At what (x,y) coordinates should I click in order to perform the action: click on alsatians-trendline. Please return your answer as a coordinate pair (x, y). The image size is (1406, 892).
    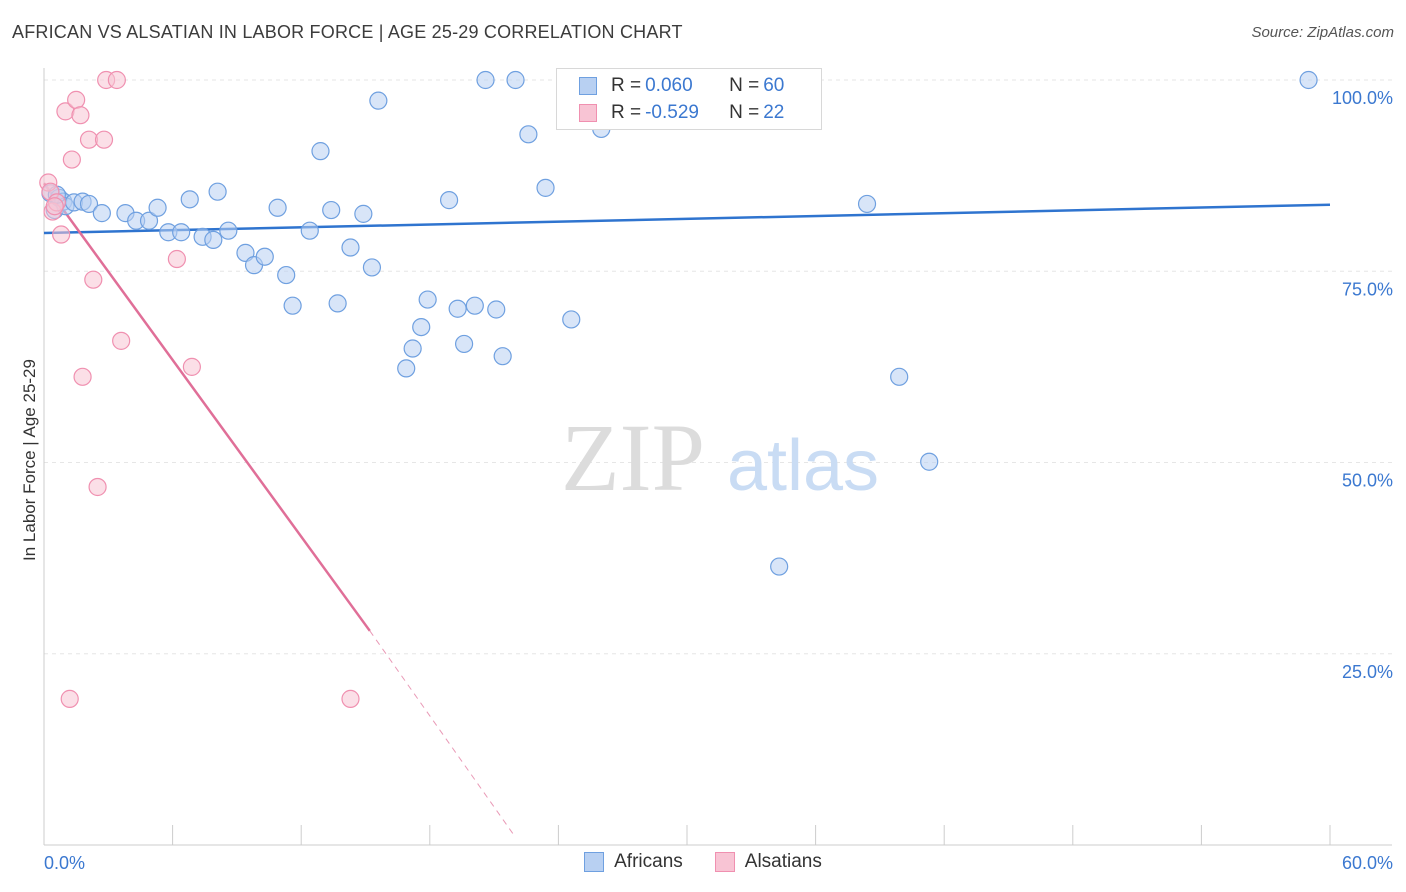
    Looking at the image, I should click on (206, 407).